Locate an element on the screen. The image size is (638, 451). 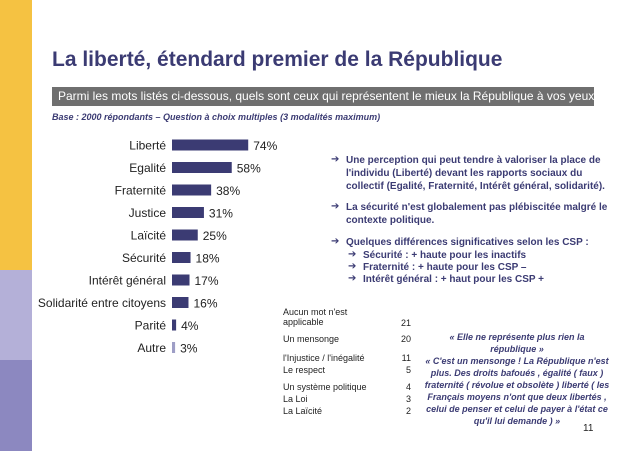
quote-line: république » is located at coordinates (517, 349).